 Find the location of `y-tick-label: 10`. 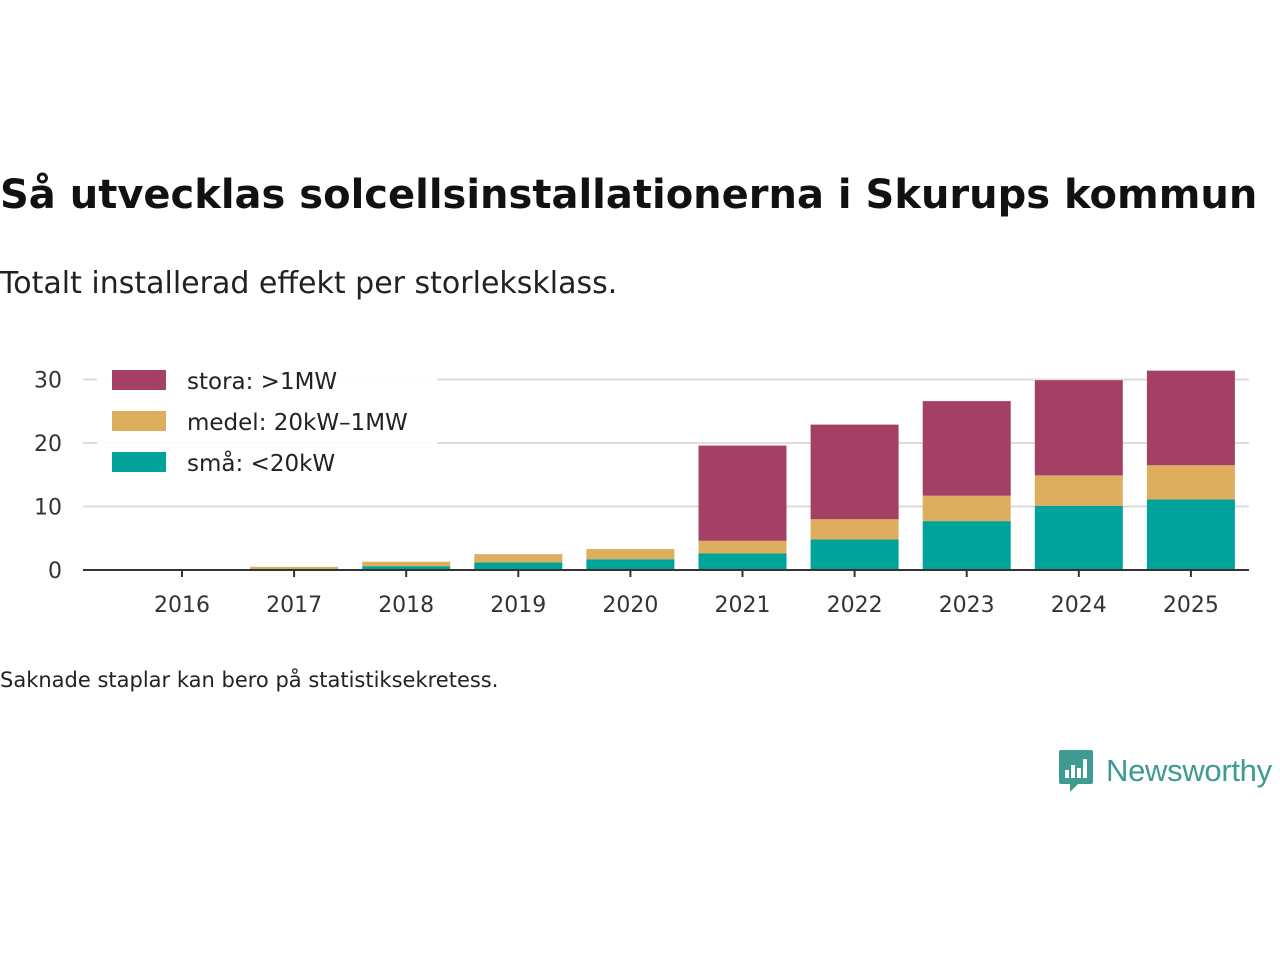

y-tick-label: 10 is located at coordinates (48, 508).